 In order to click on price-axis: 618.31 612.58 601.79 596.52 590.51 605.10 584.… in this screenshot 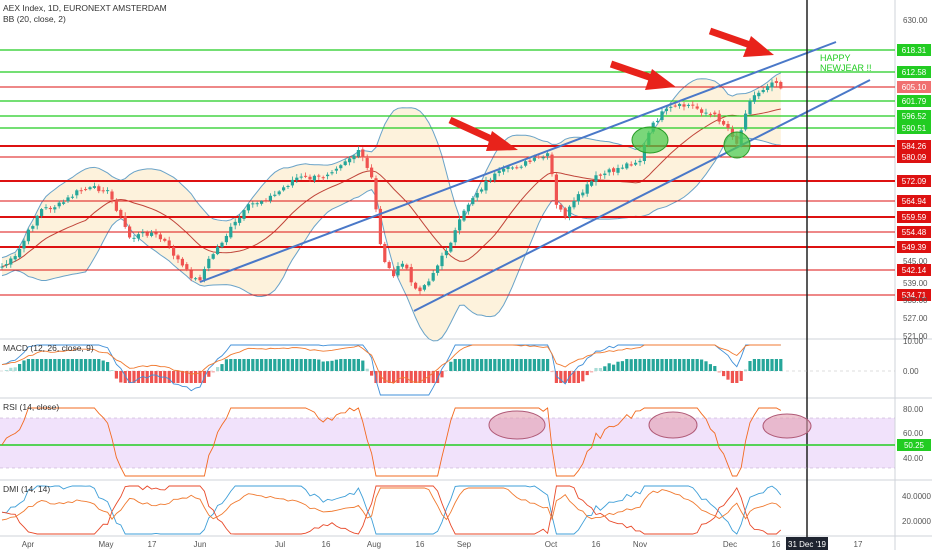, I will do `click(914, 271)`.